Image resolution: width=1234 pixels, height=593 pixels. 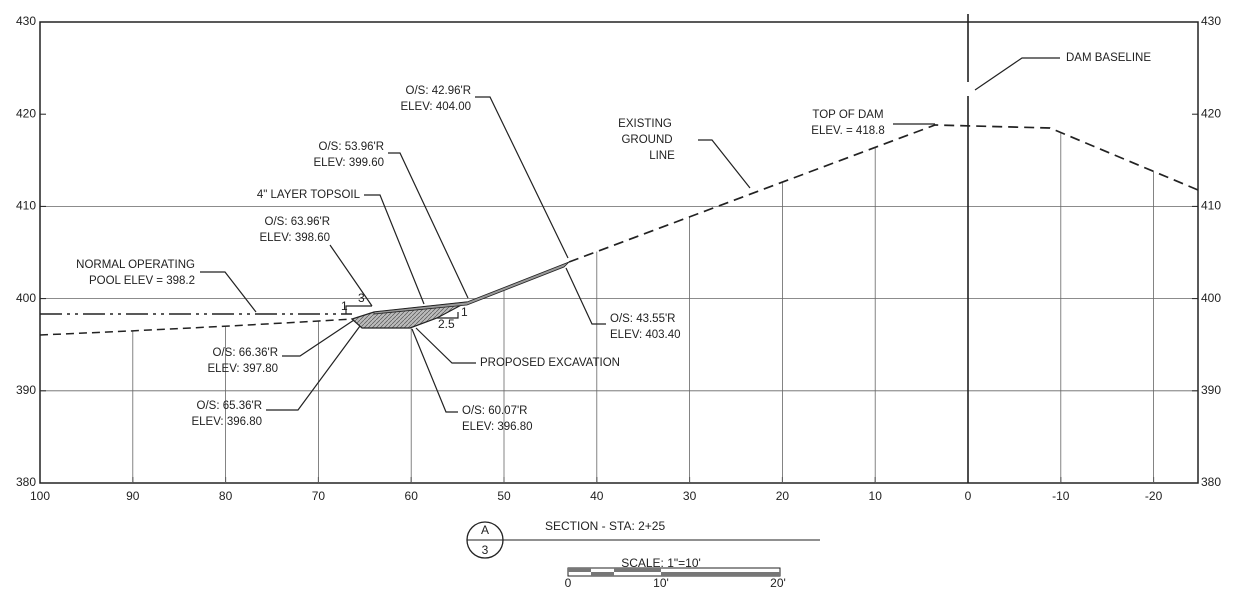 I want to click on annotation: POOL ELEV = 398.2, so click(x=142, y=281).